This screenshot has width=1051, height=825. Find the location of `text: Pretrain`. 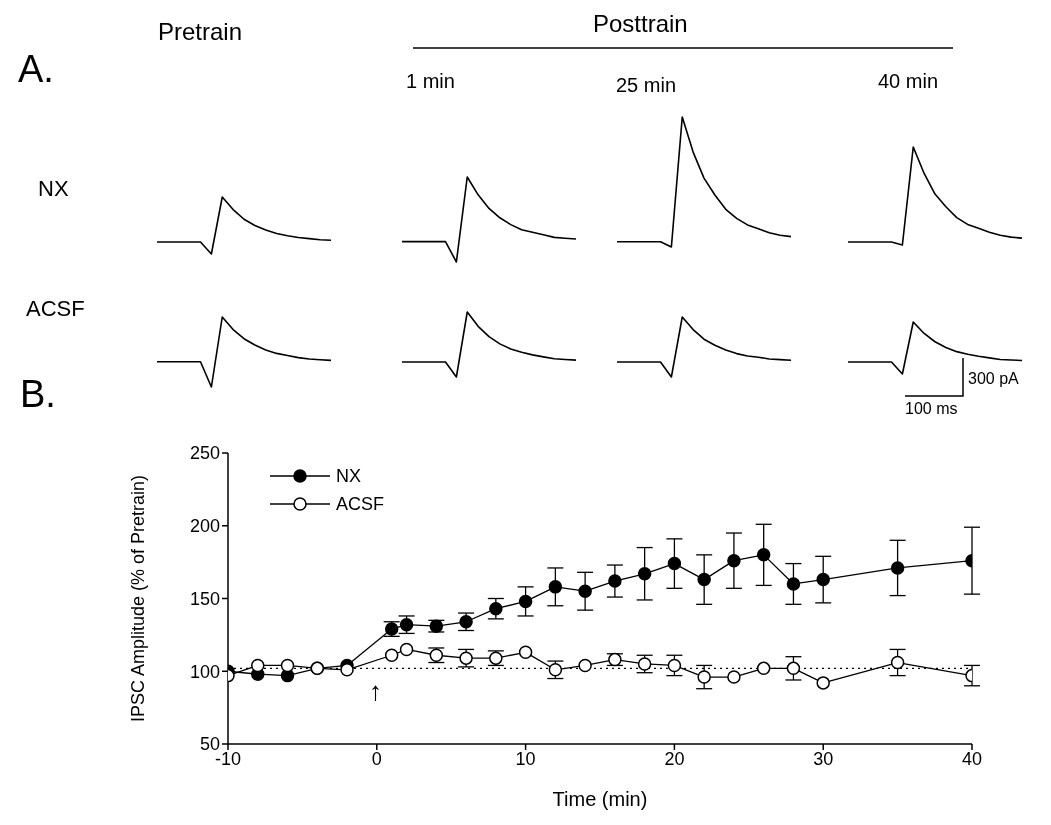

text: Pretrain is located at coordinates (200, 32).